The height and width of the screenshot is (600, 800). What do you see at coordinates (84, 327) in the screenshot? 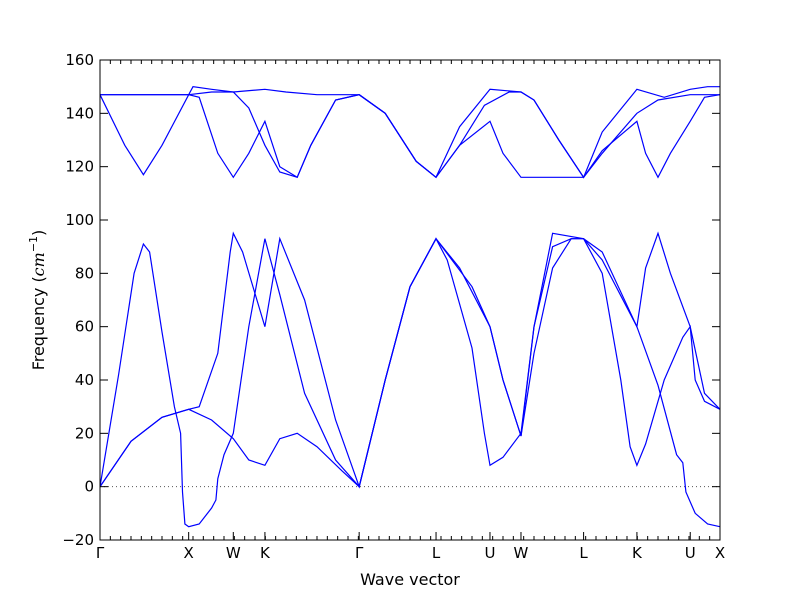
I see `y-tick-label: 60` at bounding box center [84, 327].